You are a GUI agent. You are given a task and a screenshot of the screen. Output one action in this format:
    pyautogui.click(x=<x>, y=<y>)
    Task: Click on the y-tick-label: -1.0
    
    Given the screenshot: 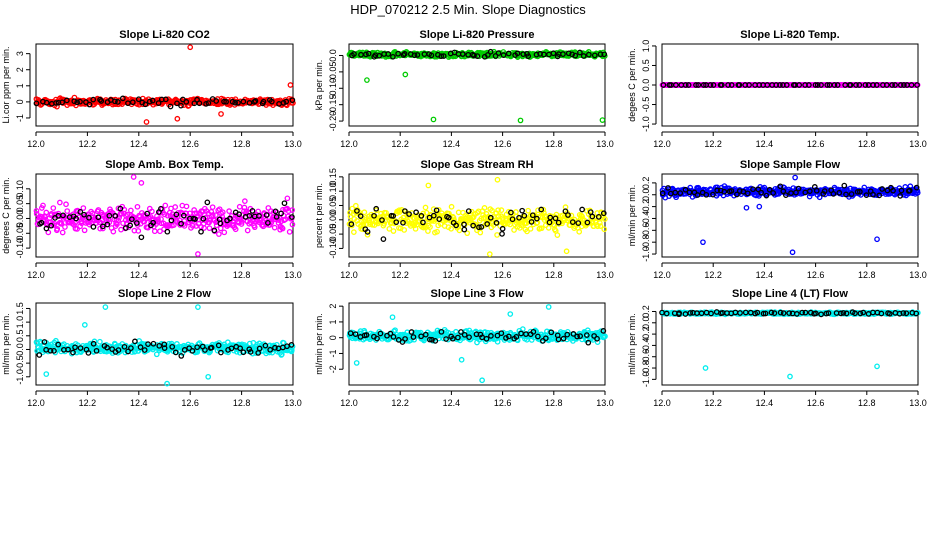 What is the action you would take?
    pyautogui.click(x=20, y=377)
    